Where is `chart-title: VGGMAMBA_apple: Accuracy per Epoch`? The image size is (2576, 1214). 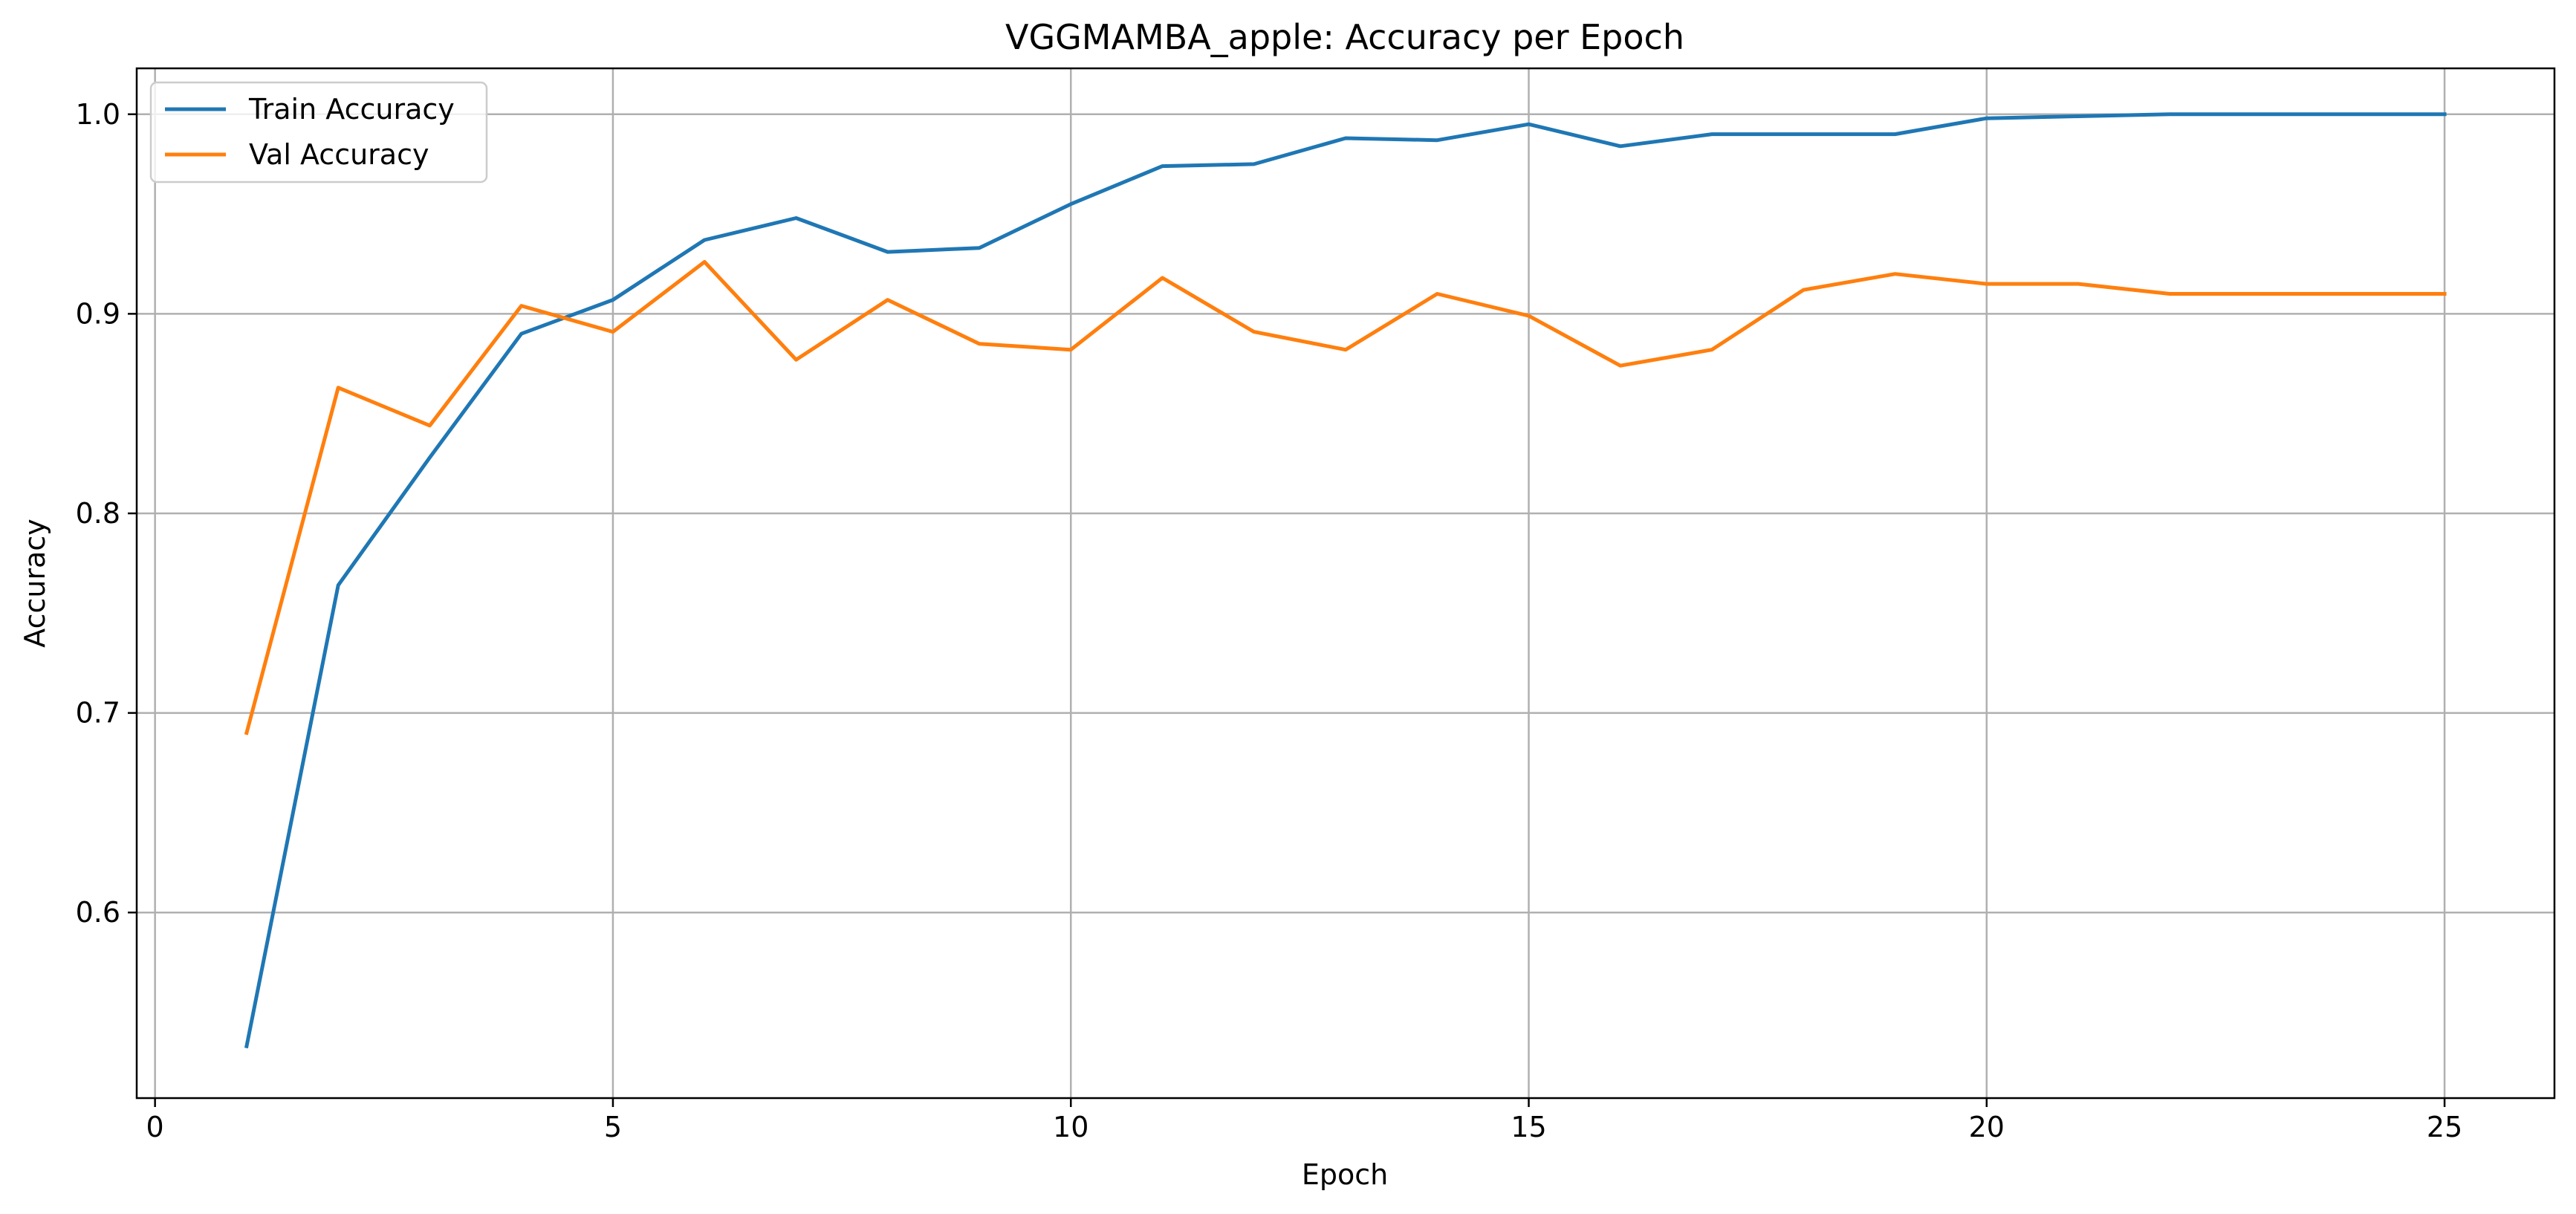 chart-title: VGGMAMBA_apple: Accuracy per Epoch is located at coordinates (1344, 37).